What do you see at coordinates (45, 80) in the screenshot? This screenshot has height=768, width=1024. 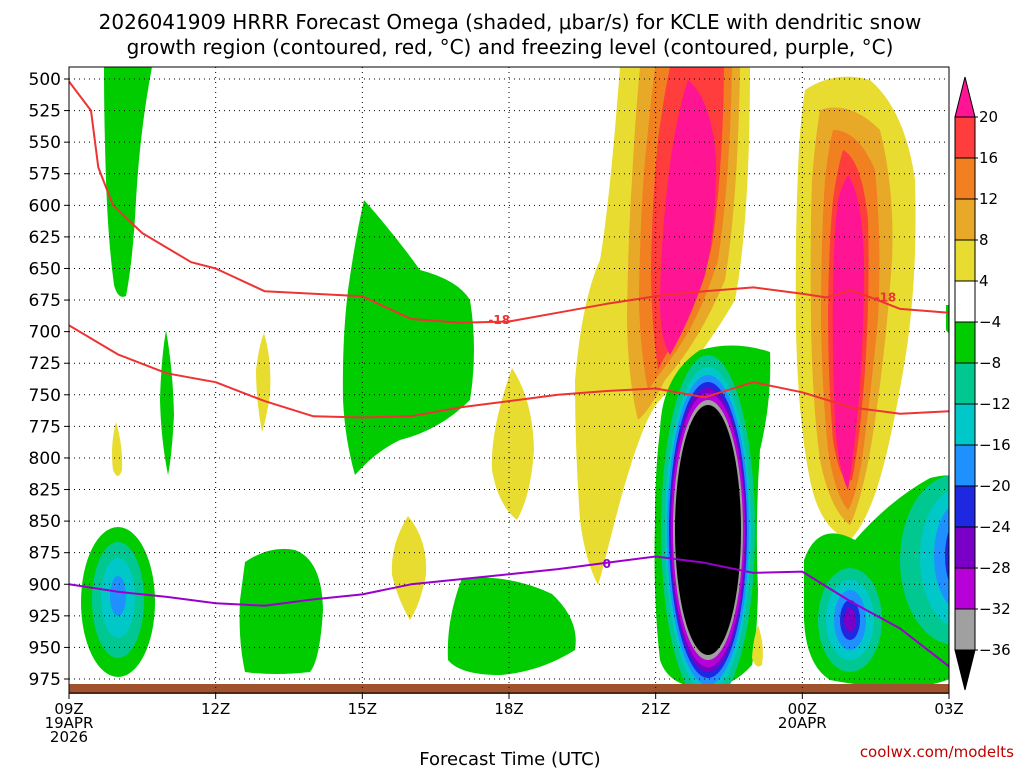 I see `y-tick-label: 500` at bounding box center [45, 80].